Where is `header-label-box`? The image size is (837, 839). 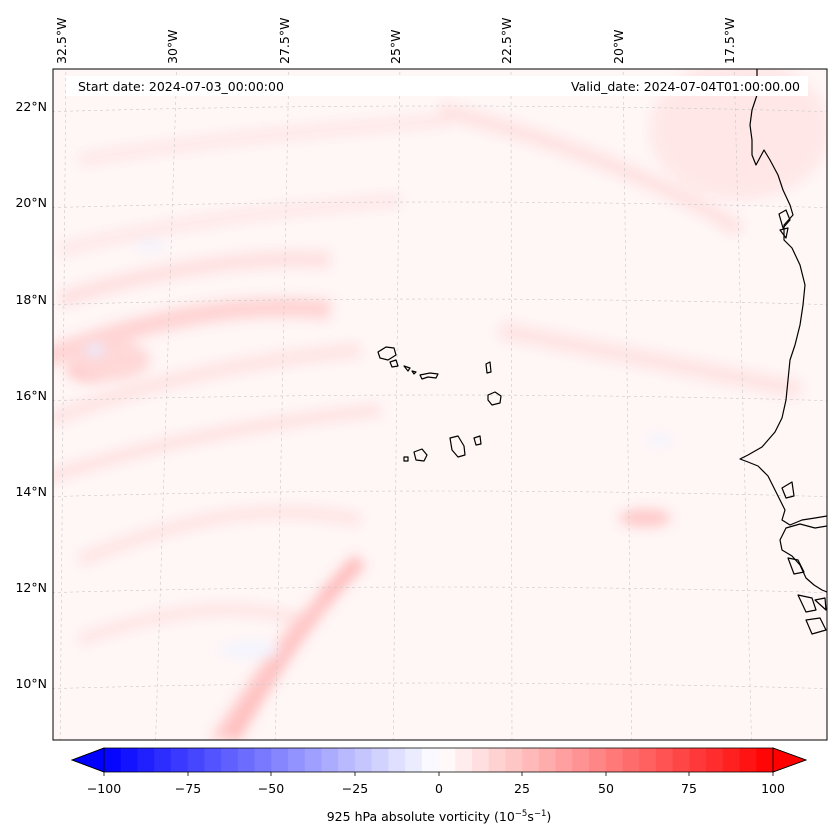 header-label-box is located at coordinates (437, 86).